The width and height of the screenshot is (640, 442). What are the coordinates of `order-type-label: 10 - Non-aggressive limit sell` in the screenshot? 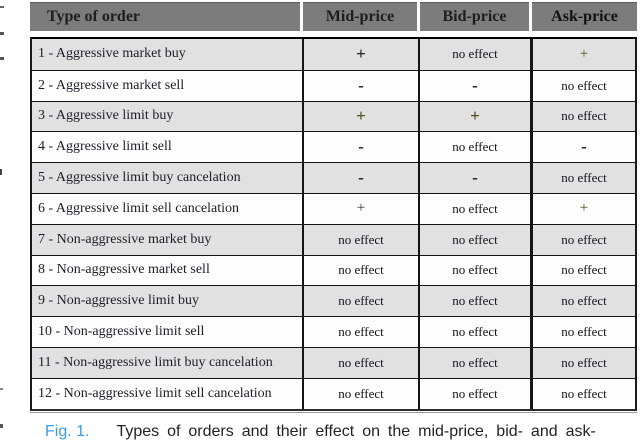 It's located at (121, 332).